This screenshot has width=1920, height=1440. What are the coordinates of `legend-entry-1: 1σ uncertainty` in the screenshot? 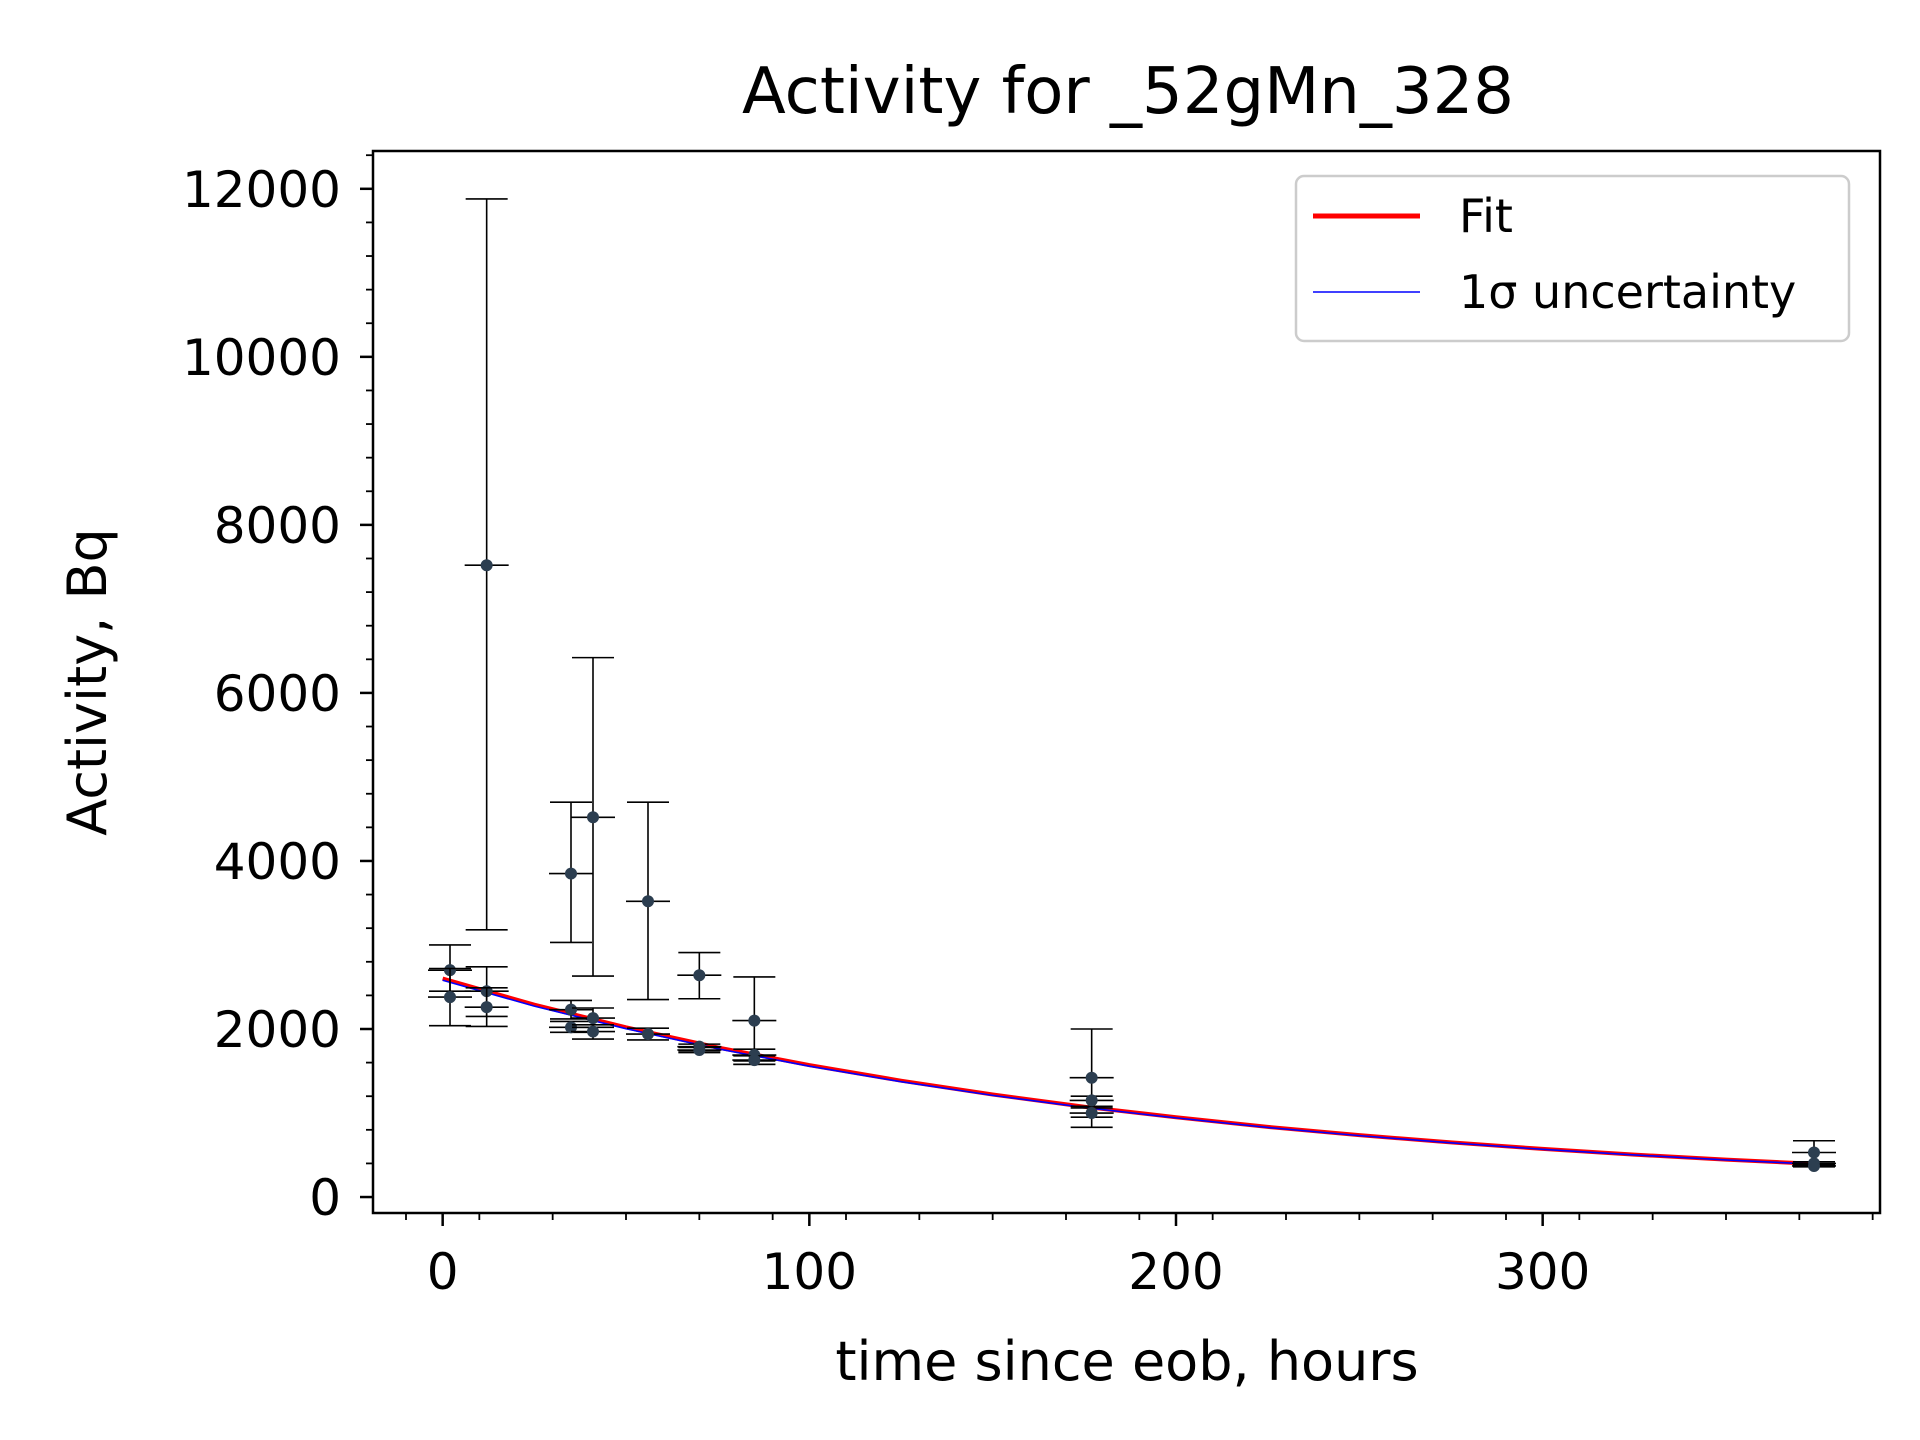 It's located at (1554, 292).